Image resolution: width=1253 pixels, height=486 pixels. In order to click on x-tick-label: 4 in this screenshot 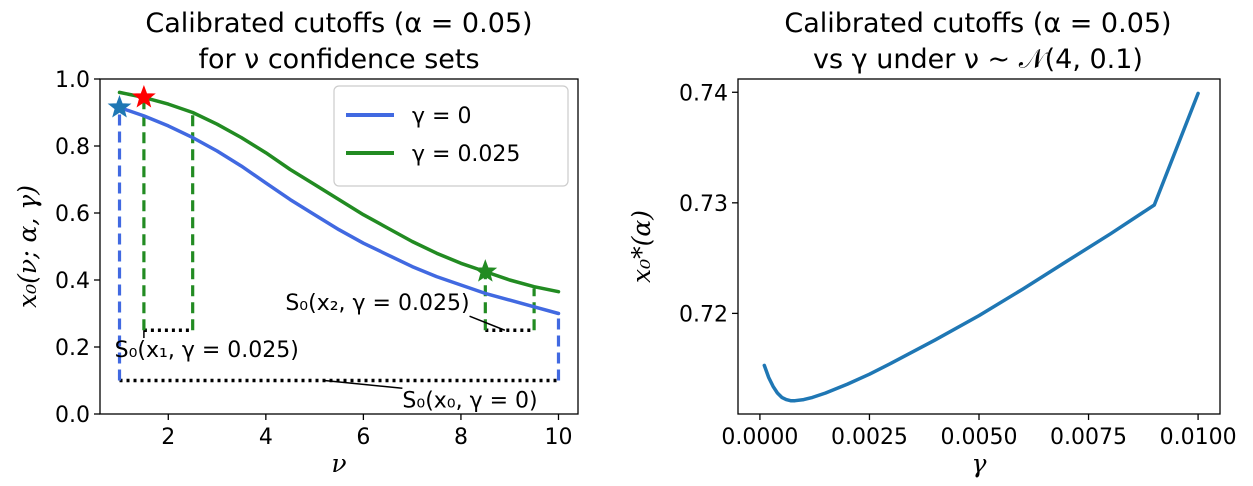, I will do `click(266, 437)`.